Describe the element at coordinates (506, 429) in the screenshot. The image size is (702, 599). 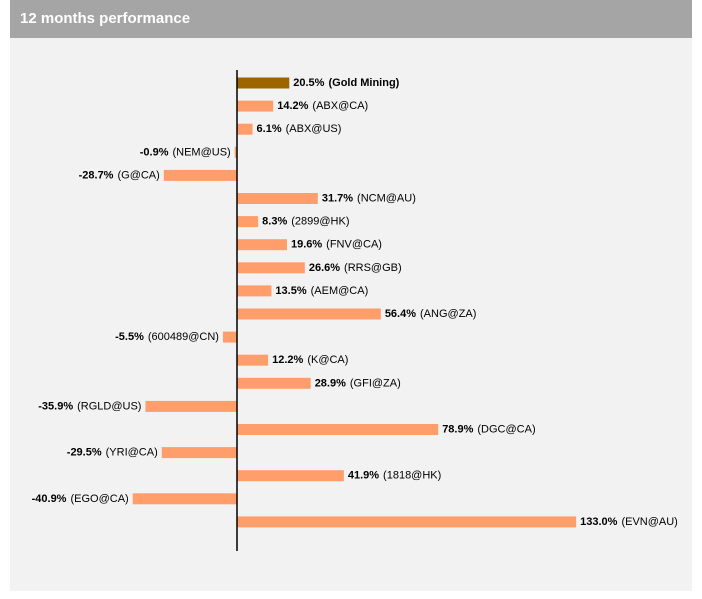
I see `category-label: (DGC@CA)` at that location.